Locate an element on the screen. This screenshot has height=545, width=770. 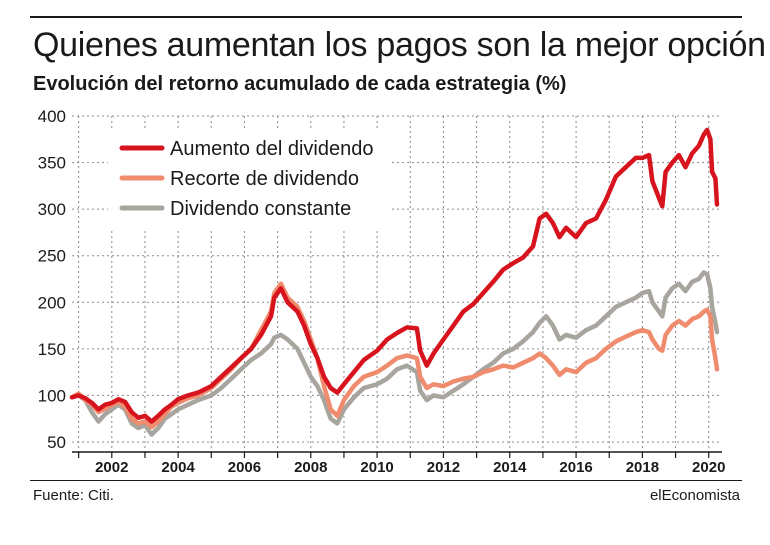
y-axis: 50 100 150 200 250 300 350 400 is located at coordinates (52, 279).